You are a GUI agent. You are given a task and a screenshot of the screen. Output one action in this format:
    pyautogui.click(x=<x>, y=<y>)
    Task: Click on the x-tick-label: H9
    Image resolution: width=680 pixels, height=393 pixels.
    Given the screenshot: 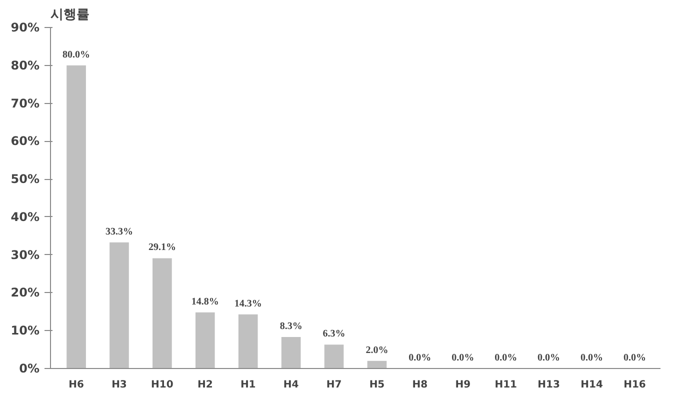 What is the action you would take?
    pyautogui.click(x=463, y=385)
    